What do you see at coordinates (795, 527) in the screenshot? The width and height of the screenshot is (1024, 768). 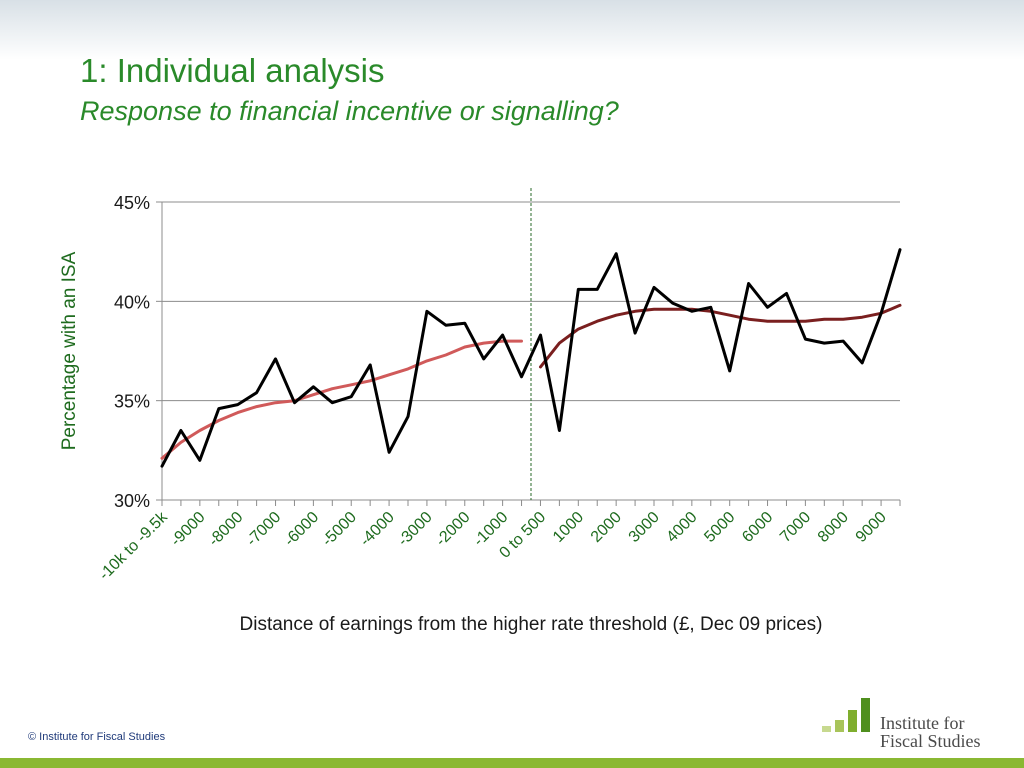 I see `x-tick-label: 7000` at bounding box center [795, 527].